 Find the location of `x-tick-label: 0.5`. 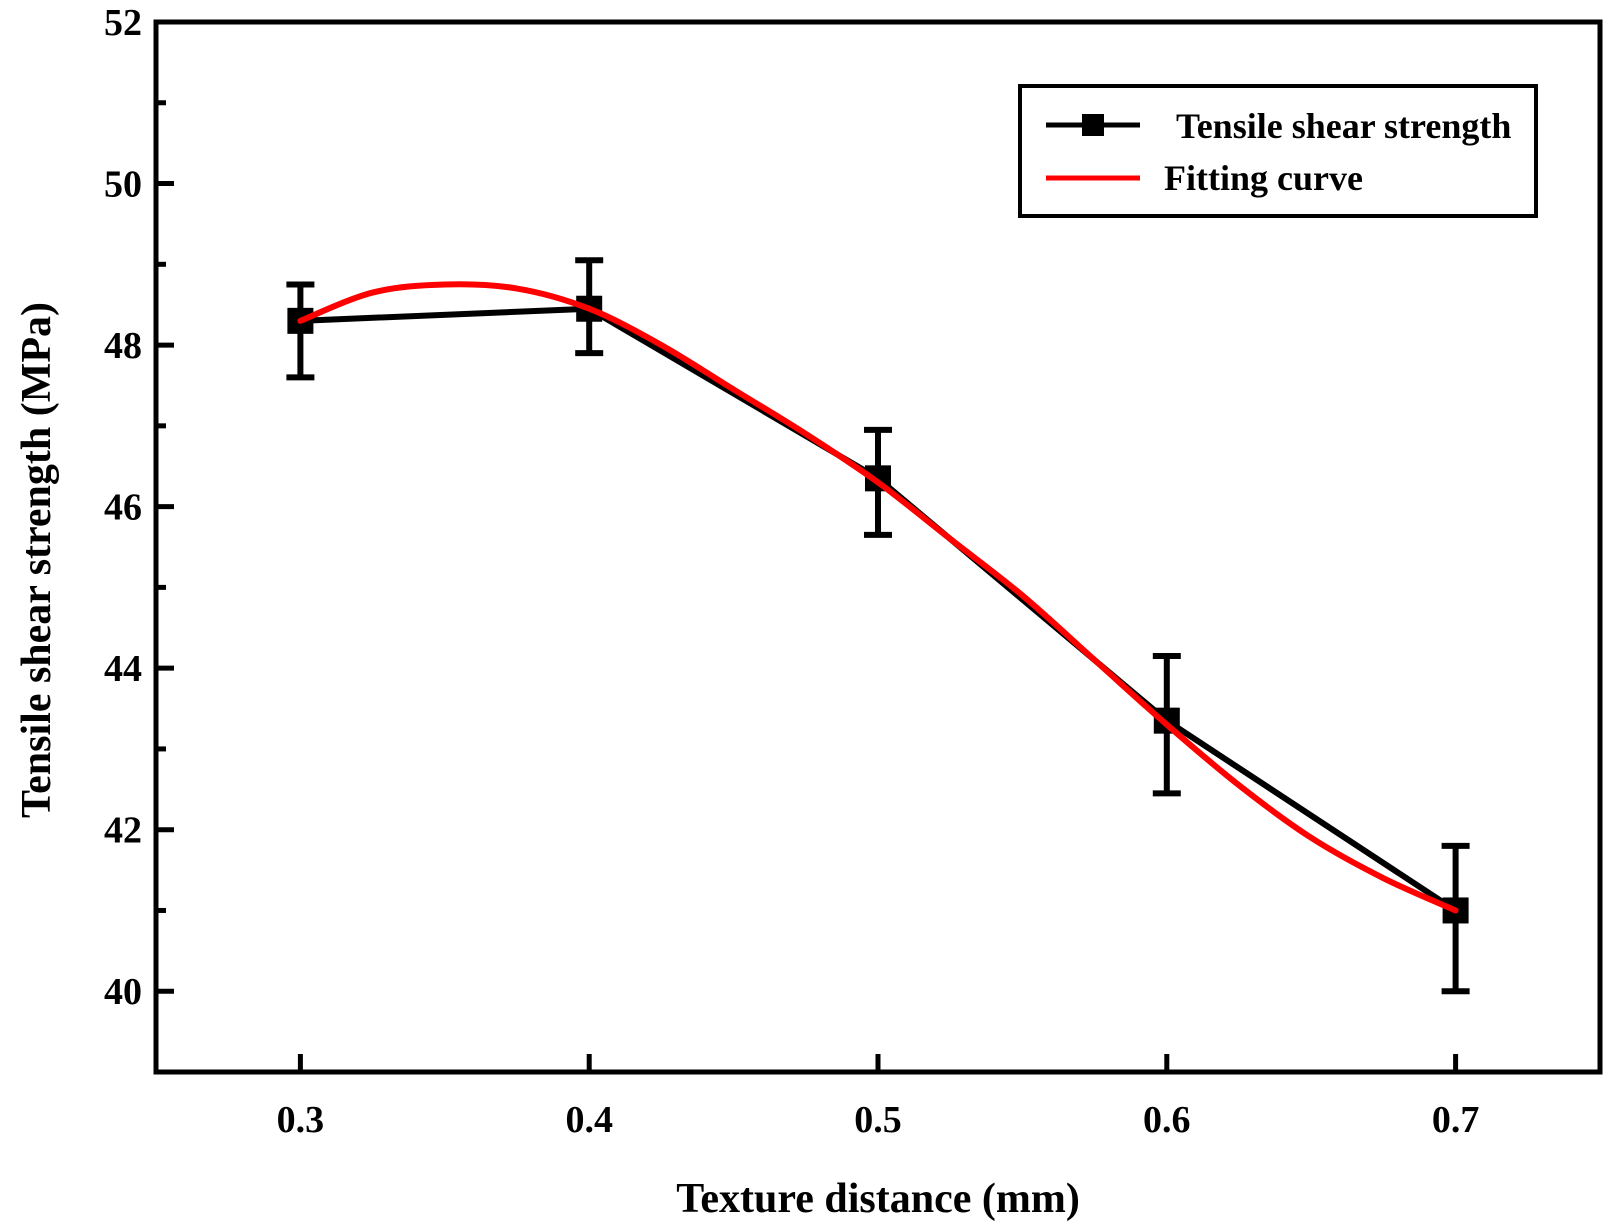

x-tick-label: 0.5 is located at coordinates (878, 1120).